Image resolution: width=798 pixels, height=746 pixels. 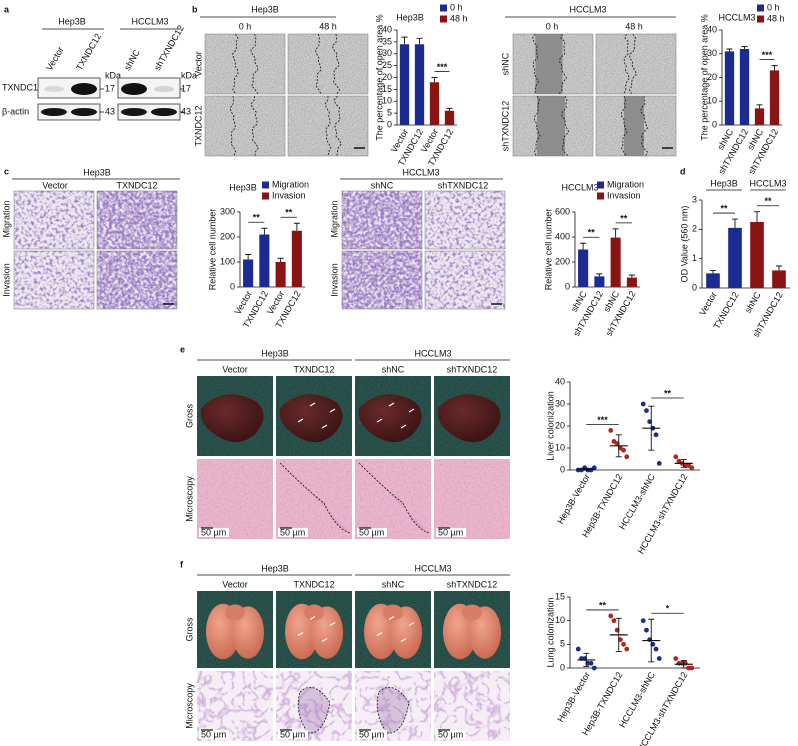 I want to click on column-label: TXNDC12, so click(x=313, y=584).